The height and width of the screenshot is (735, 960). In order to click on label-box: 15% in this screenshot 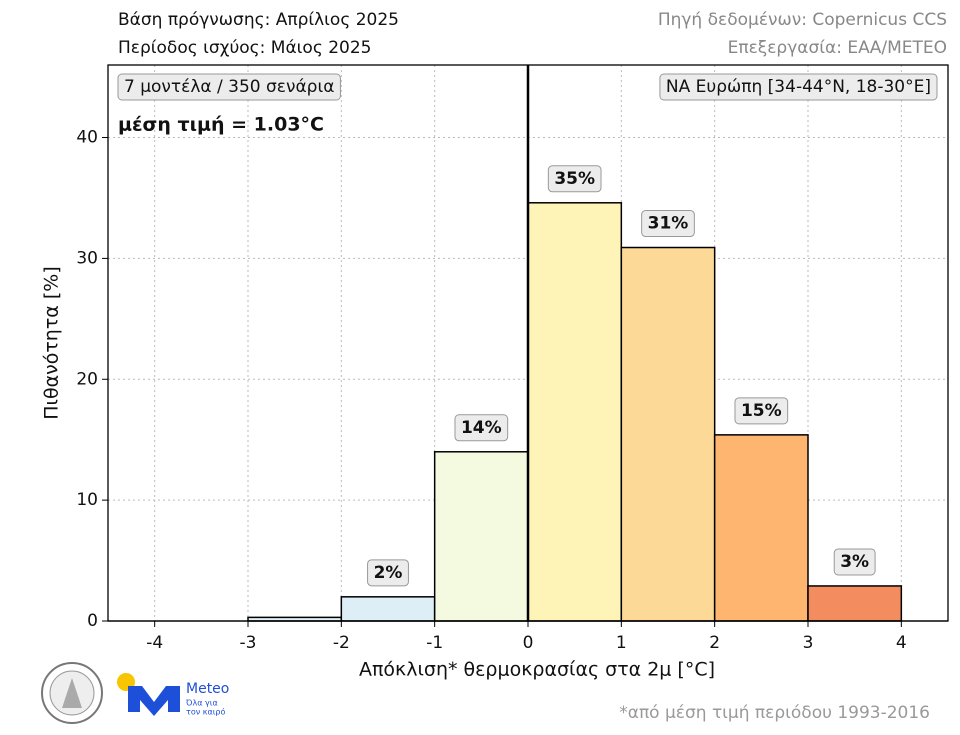, I will do `click(761, 411)`.